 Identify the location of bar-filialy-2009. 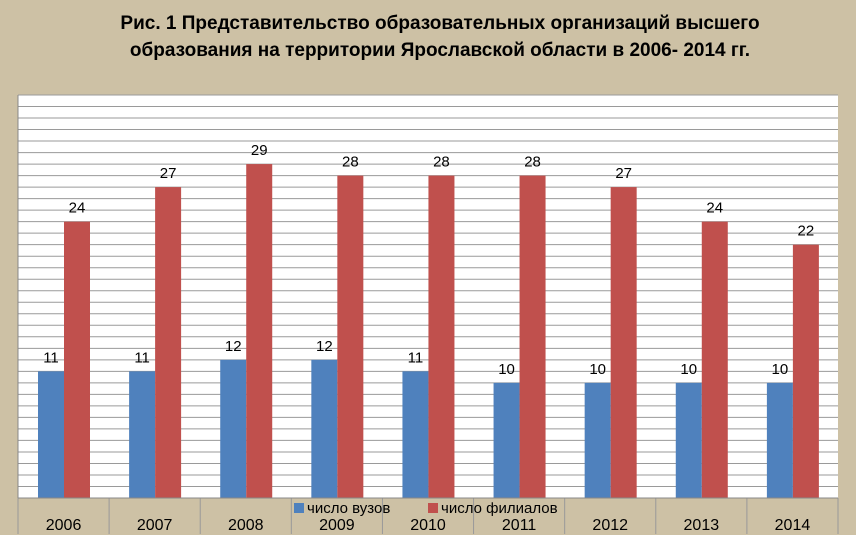
(350, 336).